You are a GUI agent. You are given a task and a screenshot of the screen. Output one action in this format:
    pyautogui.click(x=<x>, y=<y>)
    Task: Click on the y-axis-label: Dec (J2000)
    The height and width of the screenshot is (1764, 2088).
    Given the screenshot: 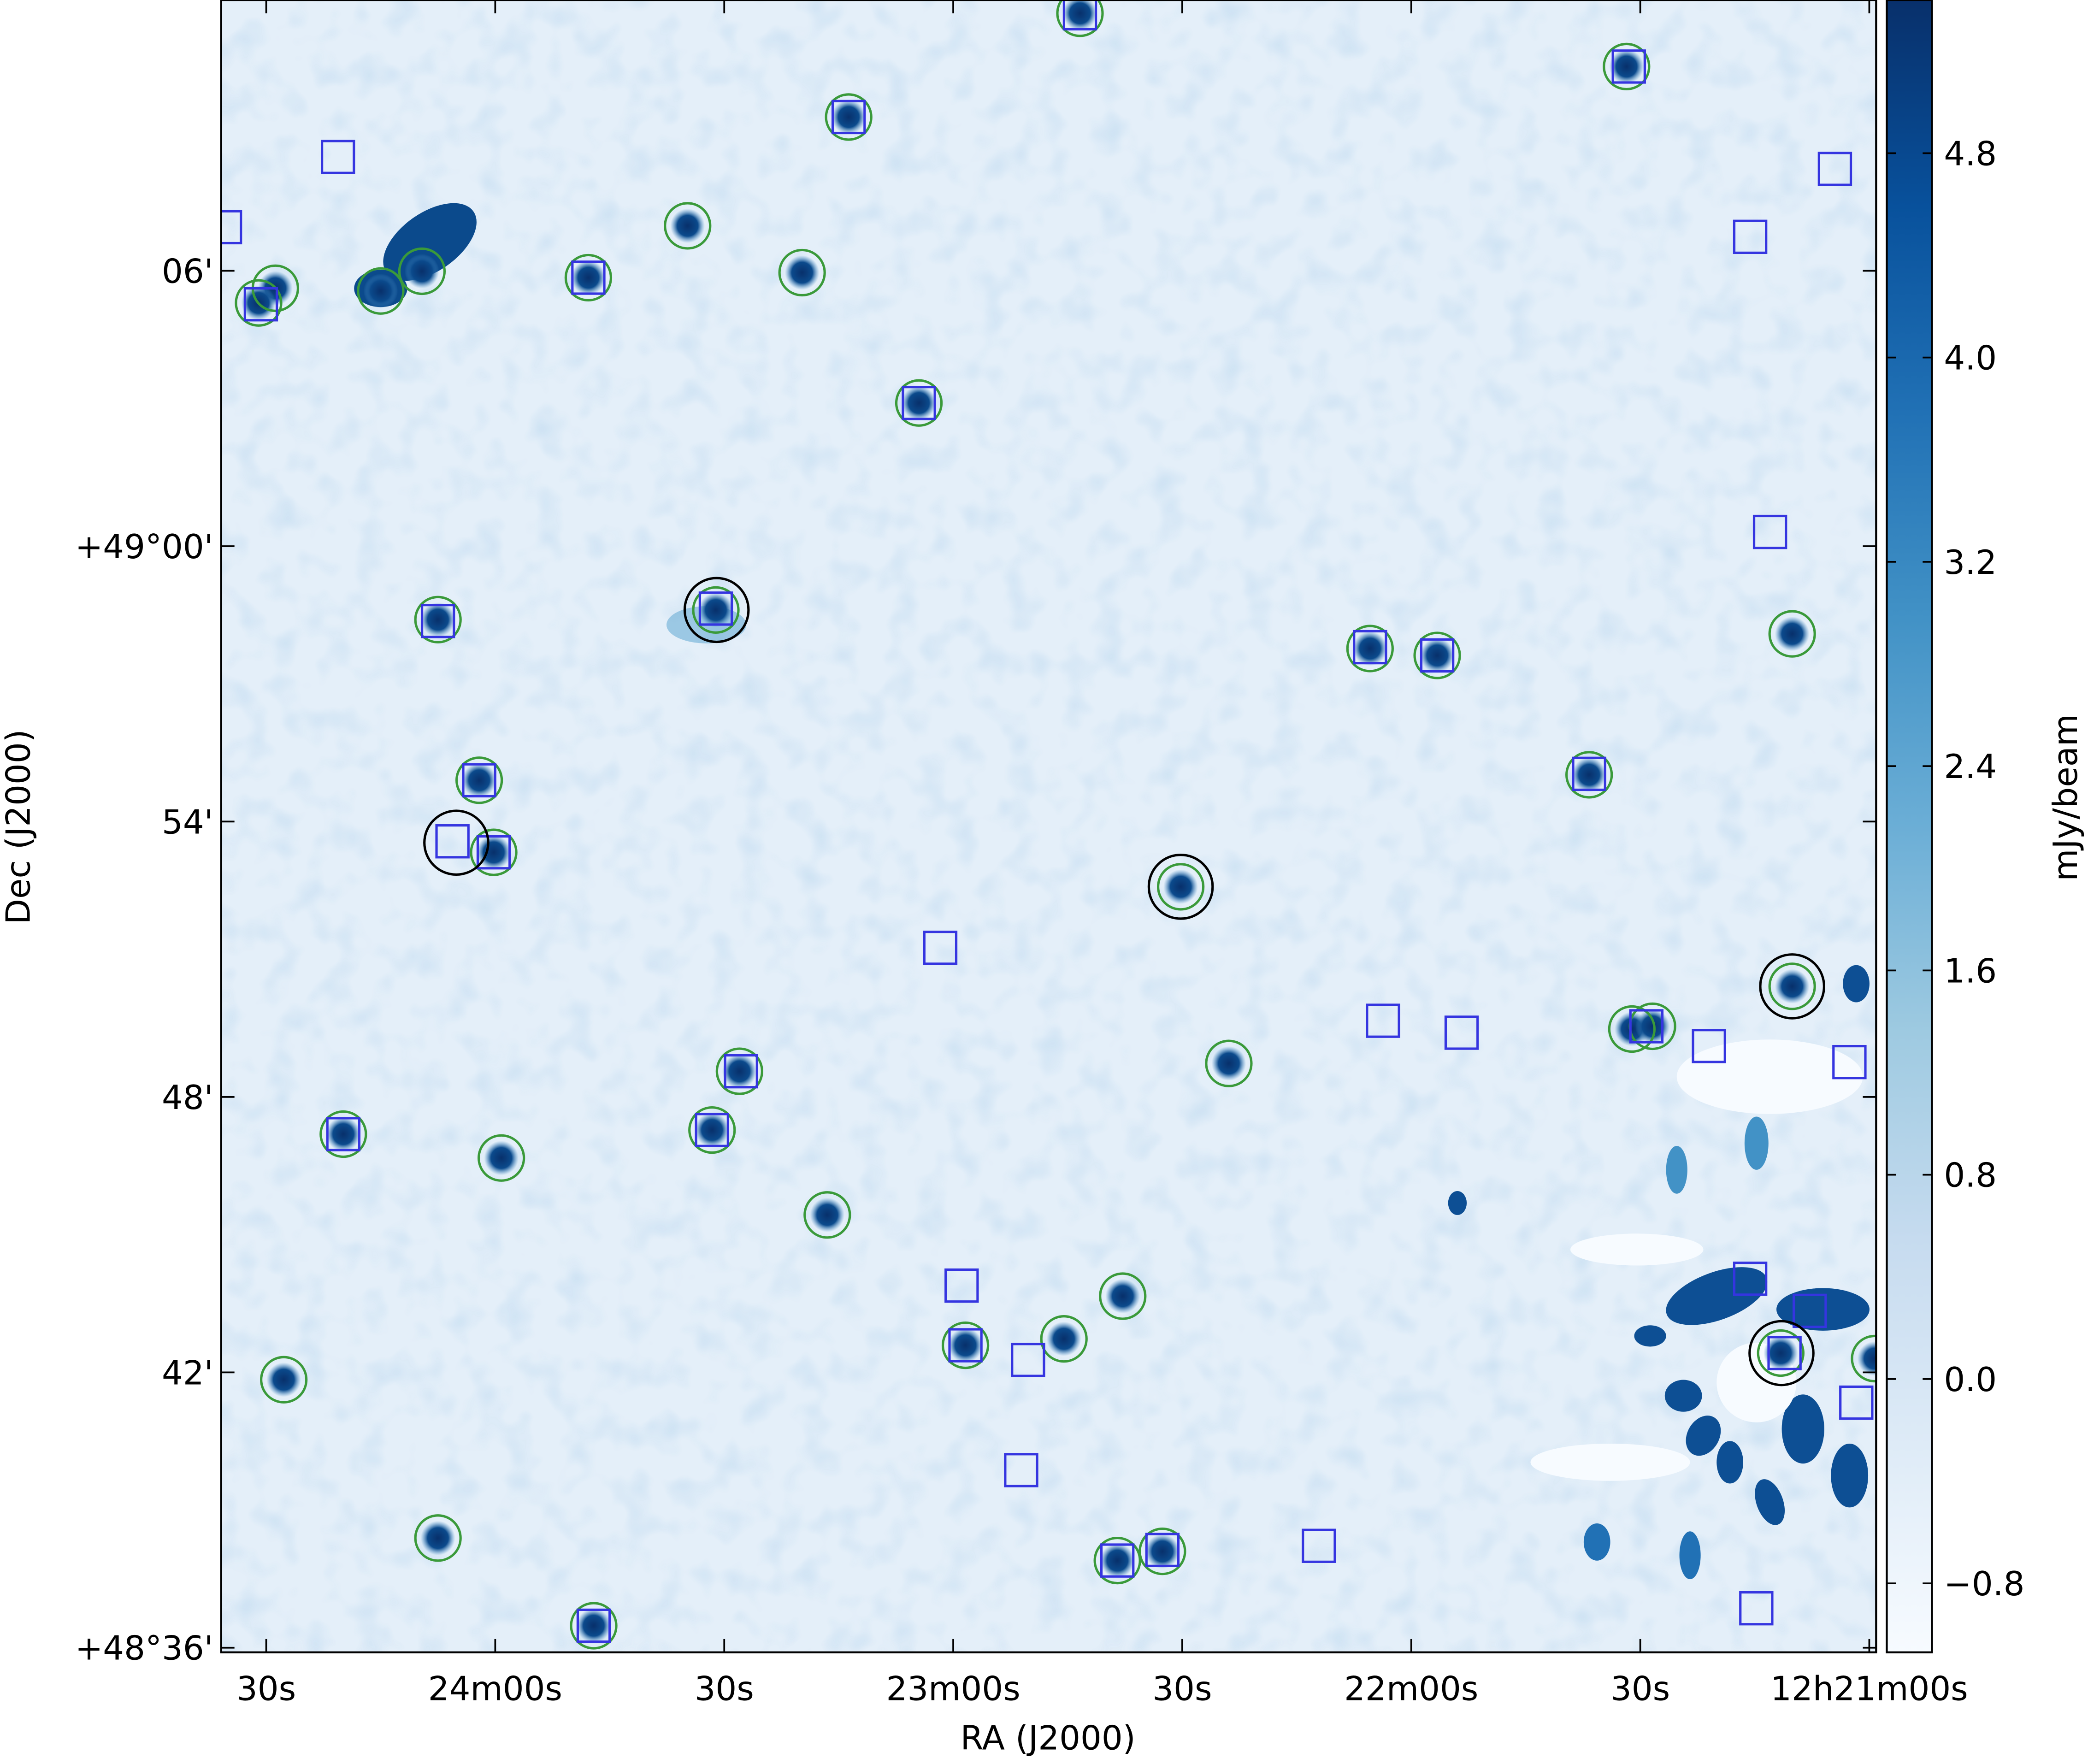 What is the action you would take?
    pyautogui.click(x=19, y=827)
    